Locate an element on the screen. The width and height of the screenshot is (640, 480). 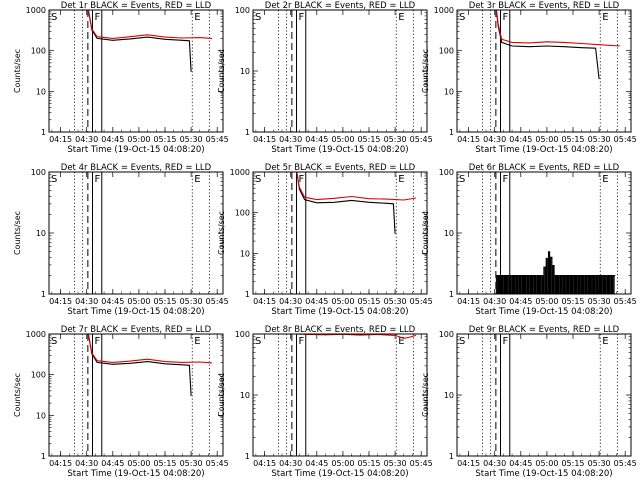
panel-title: Det 6r BLACK = Events, RED = LLD is located at coordinates (544, 168).